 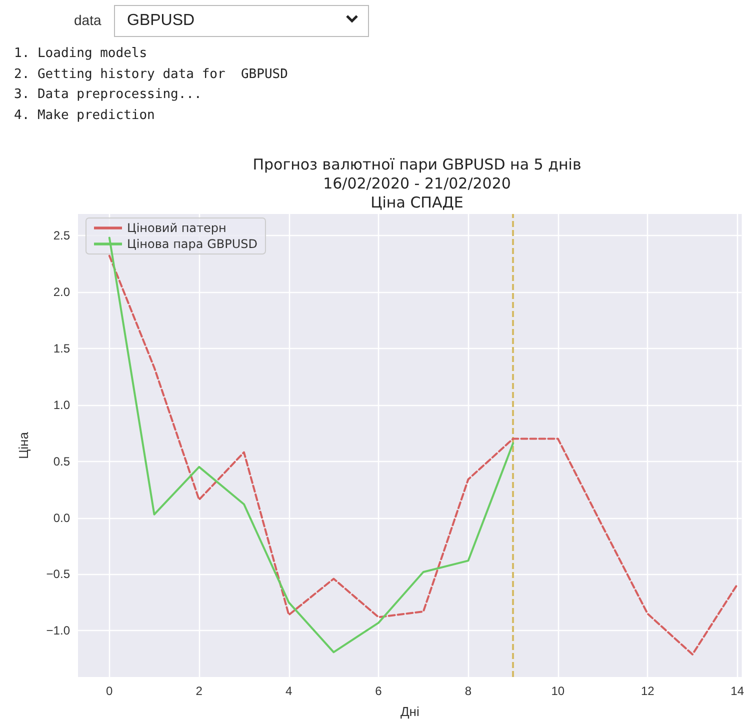 What do you see at coordinates (199, 691) in the screenshot?
I see `x-tick-label: 2` at bounding box center [199, 691].